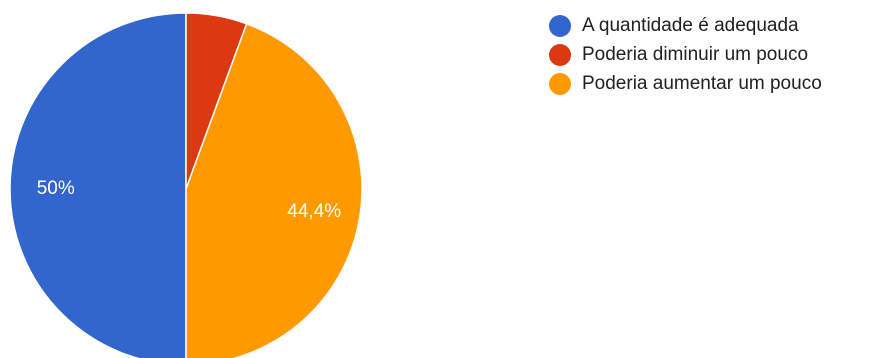 The image size is (887, 358). What do you see at coordinates (695, 54) in the screenshot?
I see `legend-label-diminuir: Poderia diminuir um pouco` at bounding box center [695, 54].